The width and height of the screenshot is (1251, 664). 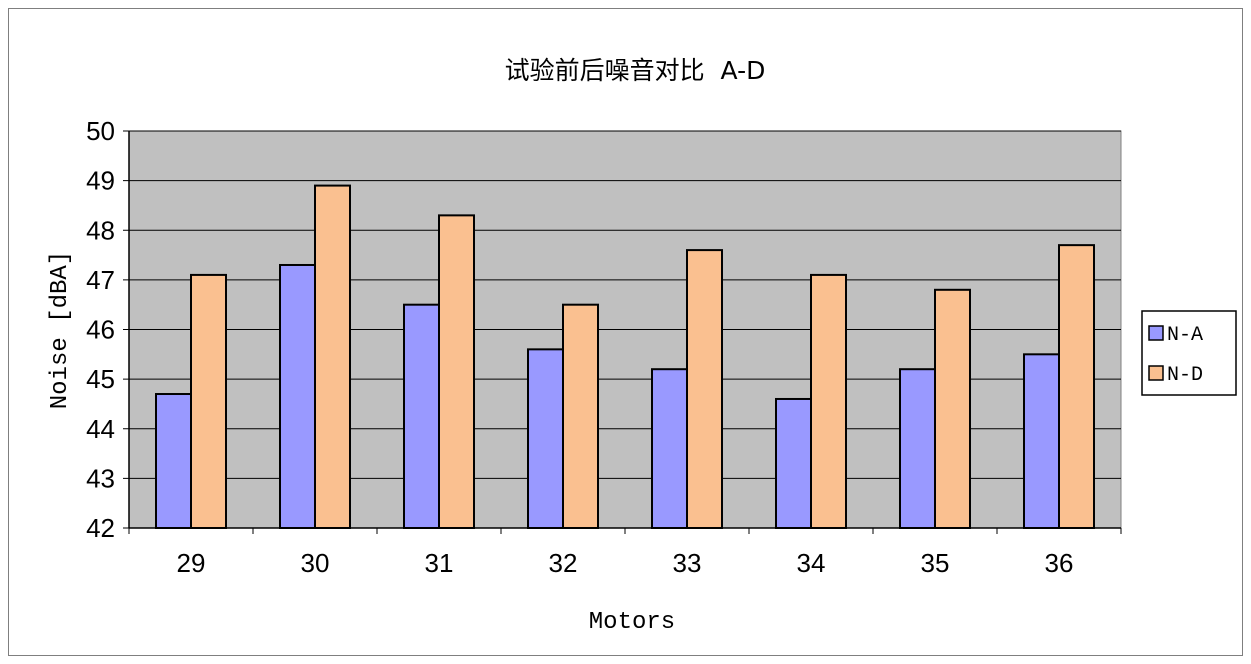 What do you see at coordinates (1059, 563) in the screenshot?
I see `x-tick-label: 36` at bounding box center [1059, 563].